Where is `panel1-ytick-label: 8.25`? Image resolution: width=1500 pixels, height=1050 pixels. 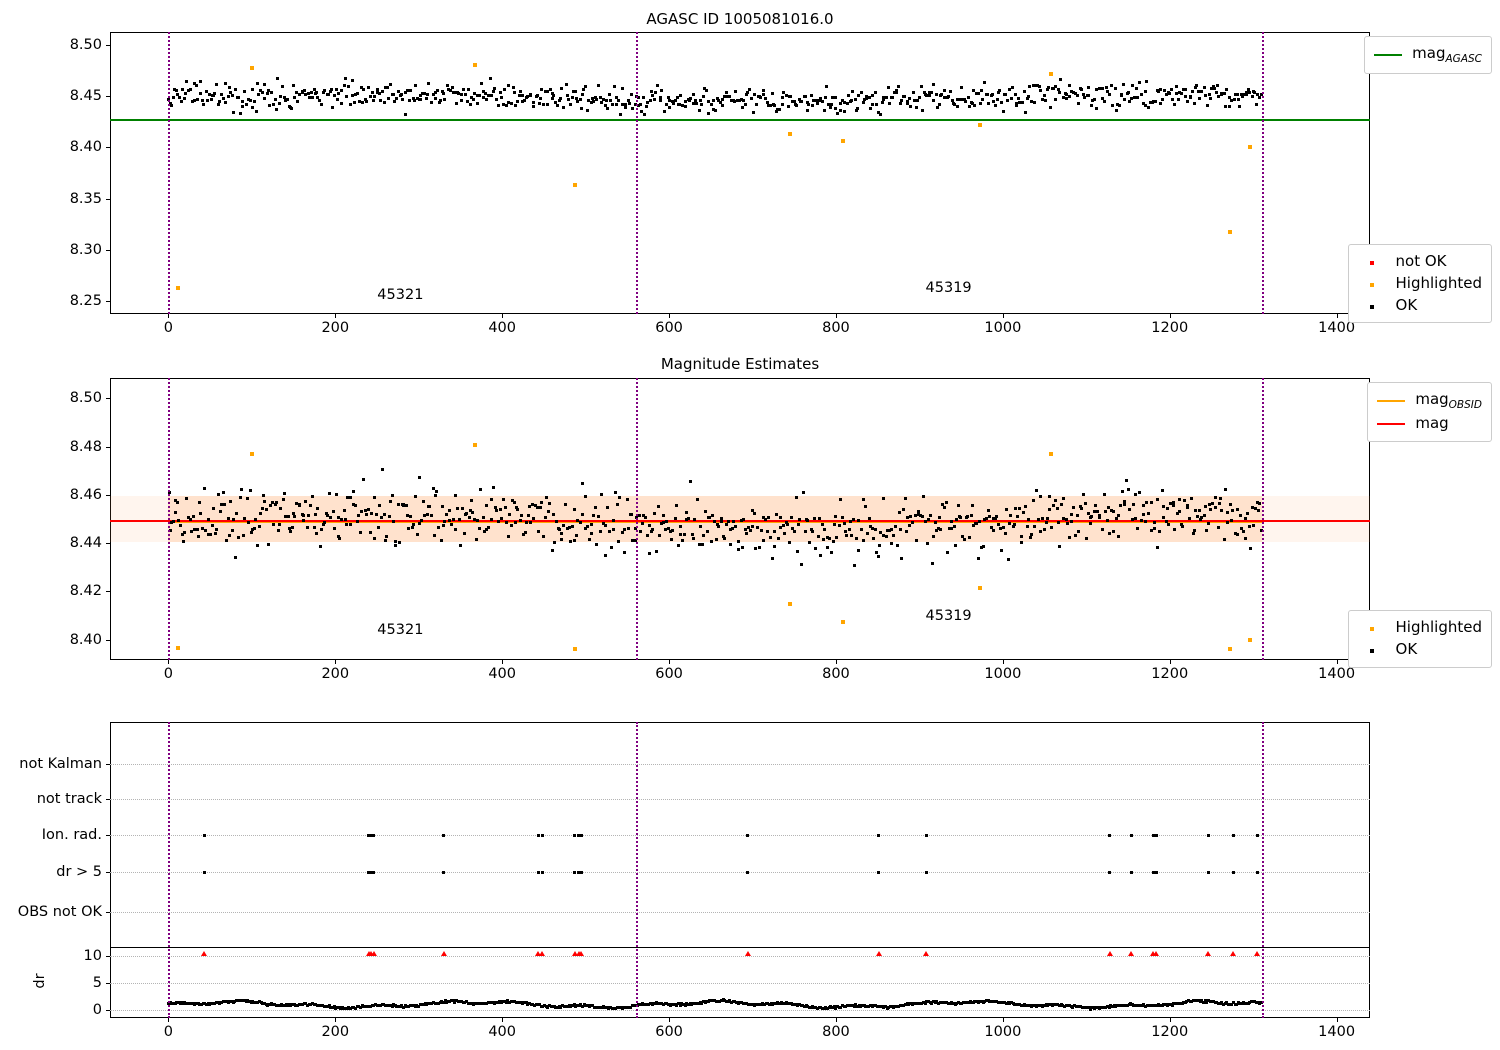
panel1-ytick-label: 8.25 is located at coordinates (85, 301).